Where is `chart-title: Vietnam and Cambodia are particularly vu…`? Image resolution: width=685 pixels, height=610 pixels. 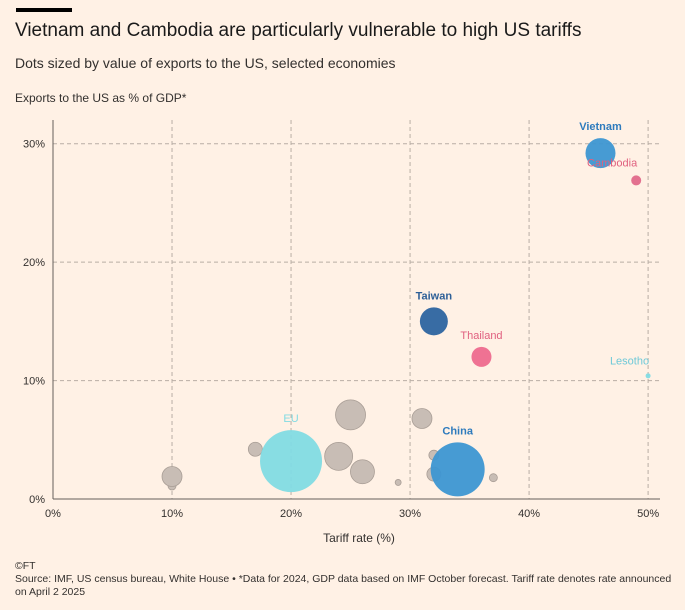
chart-title: Vietnam and Cambodia are particularly vu… is located at coordinates (298, 30).